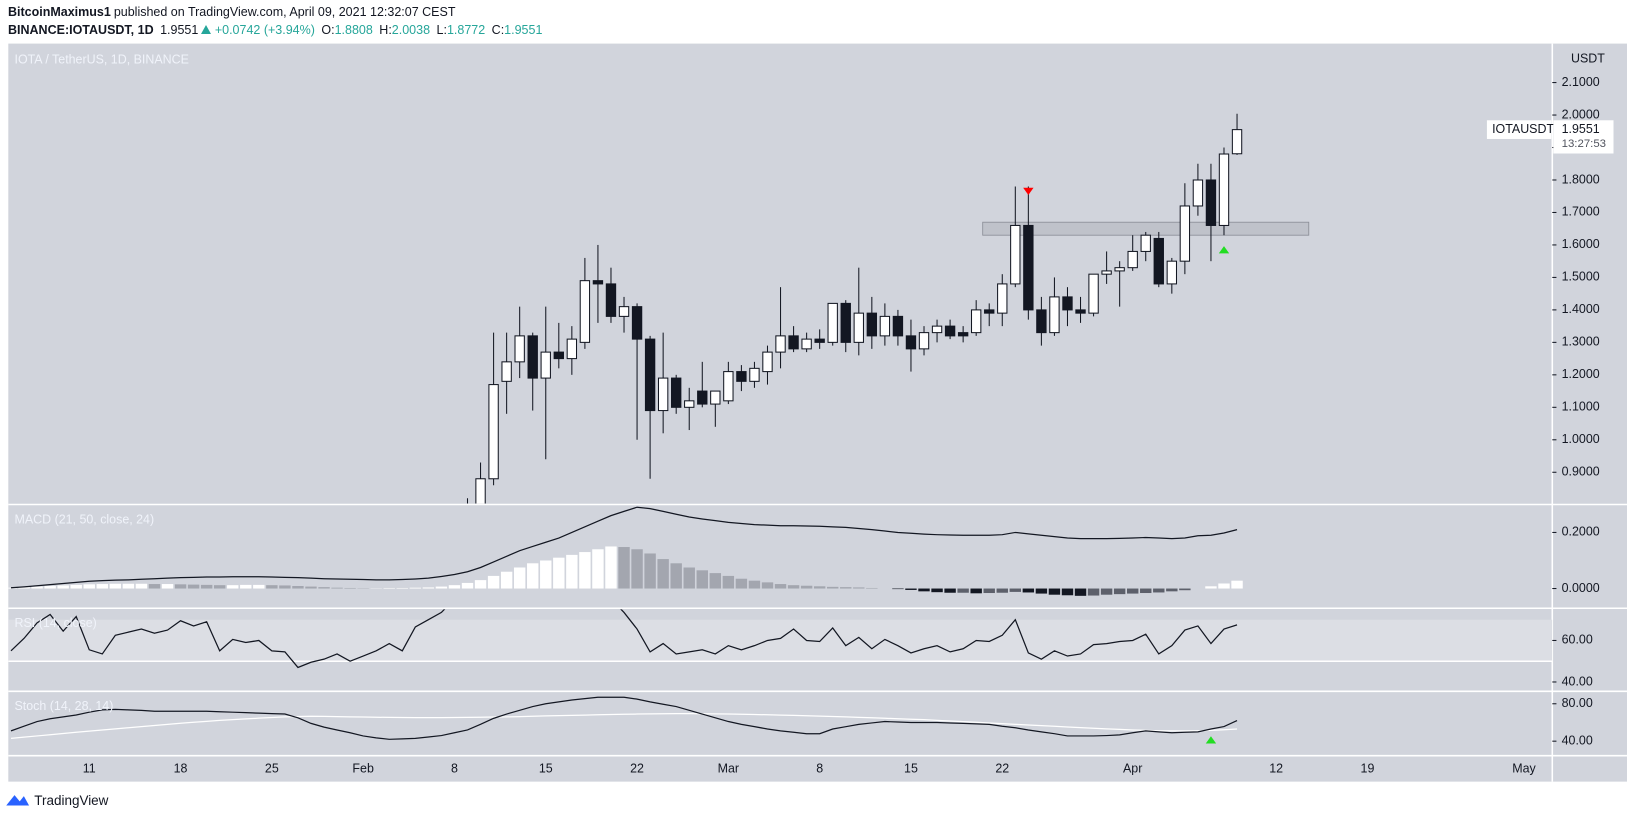  I want to click on tradingview-logo: TradingView, so click(57, 800).